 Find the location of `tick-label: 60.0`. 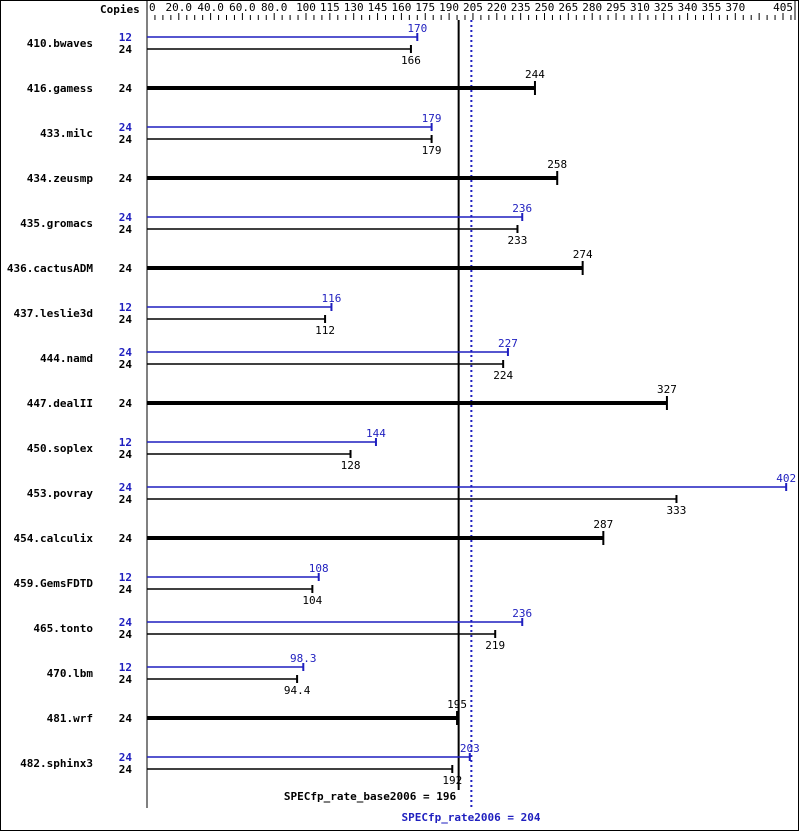

tick-label: 60.0 is located at coordinates (242, 7).